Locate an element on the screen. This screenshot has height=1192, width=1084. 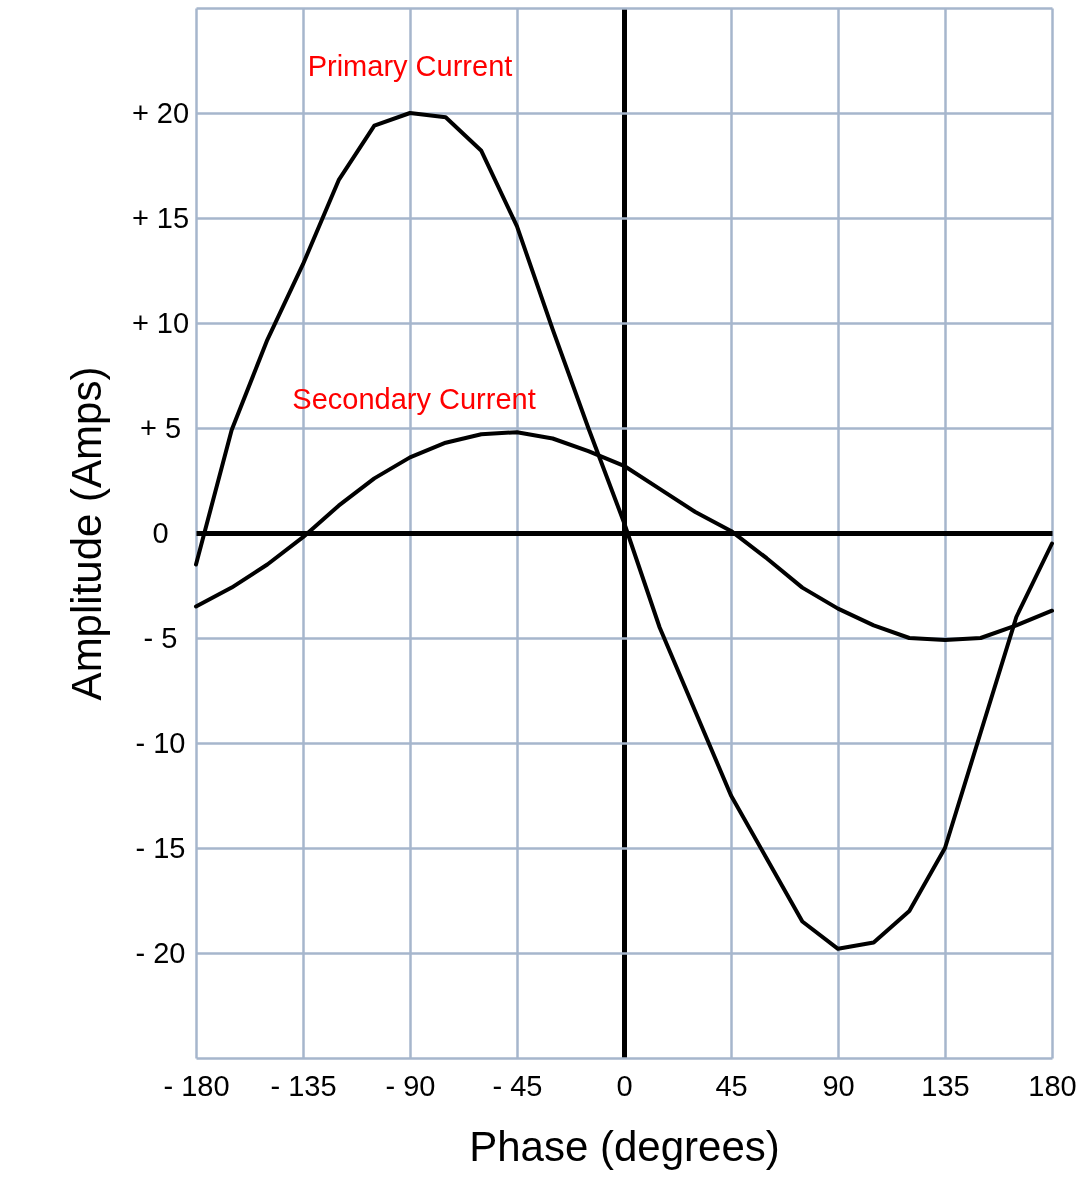
x-tick-label: - 135 is located at coordinates (303, 1085).